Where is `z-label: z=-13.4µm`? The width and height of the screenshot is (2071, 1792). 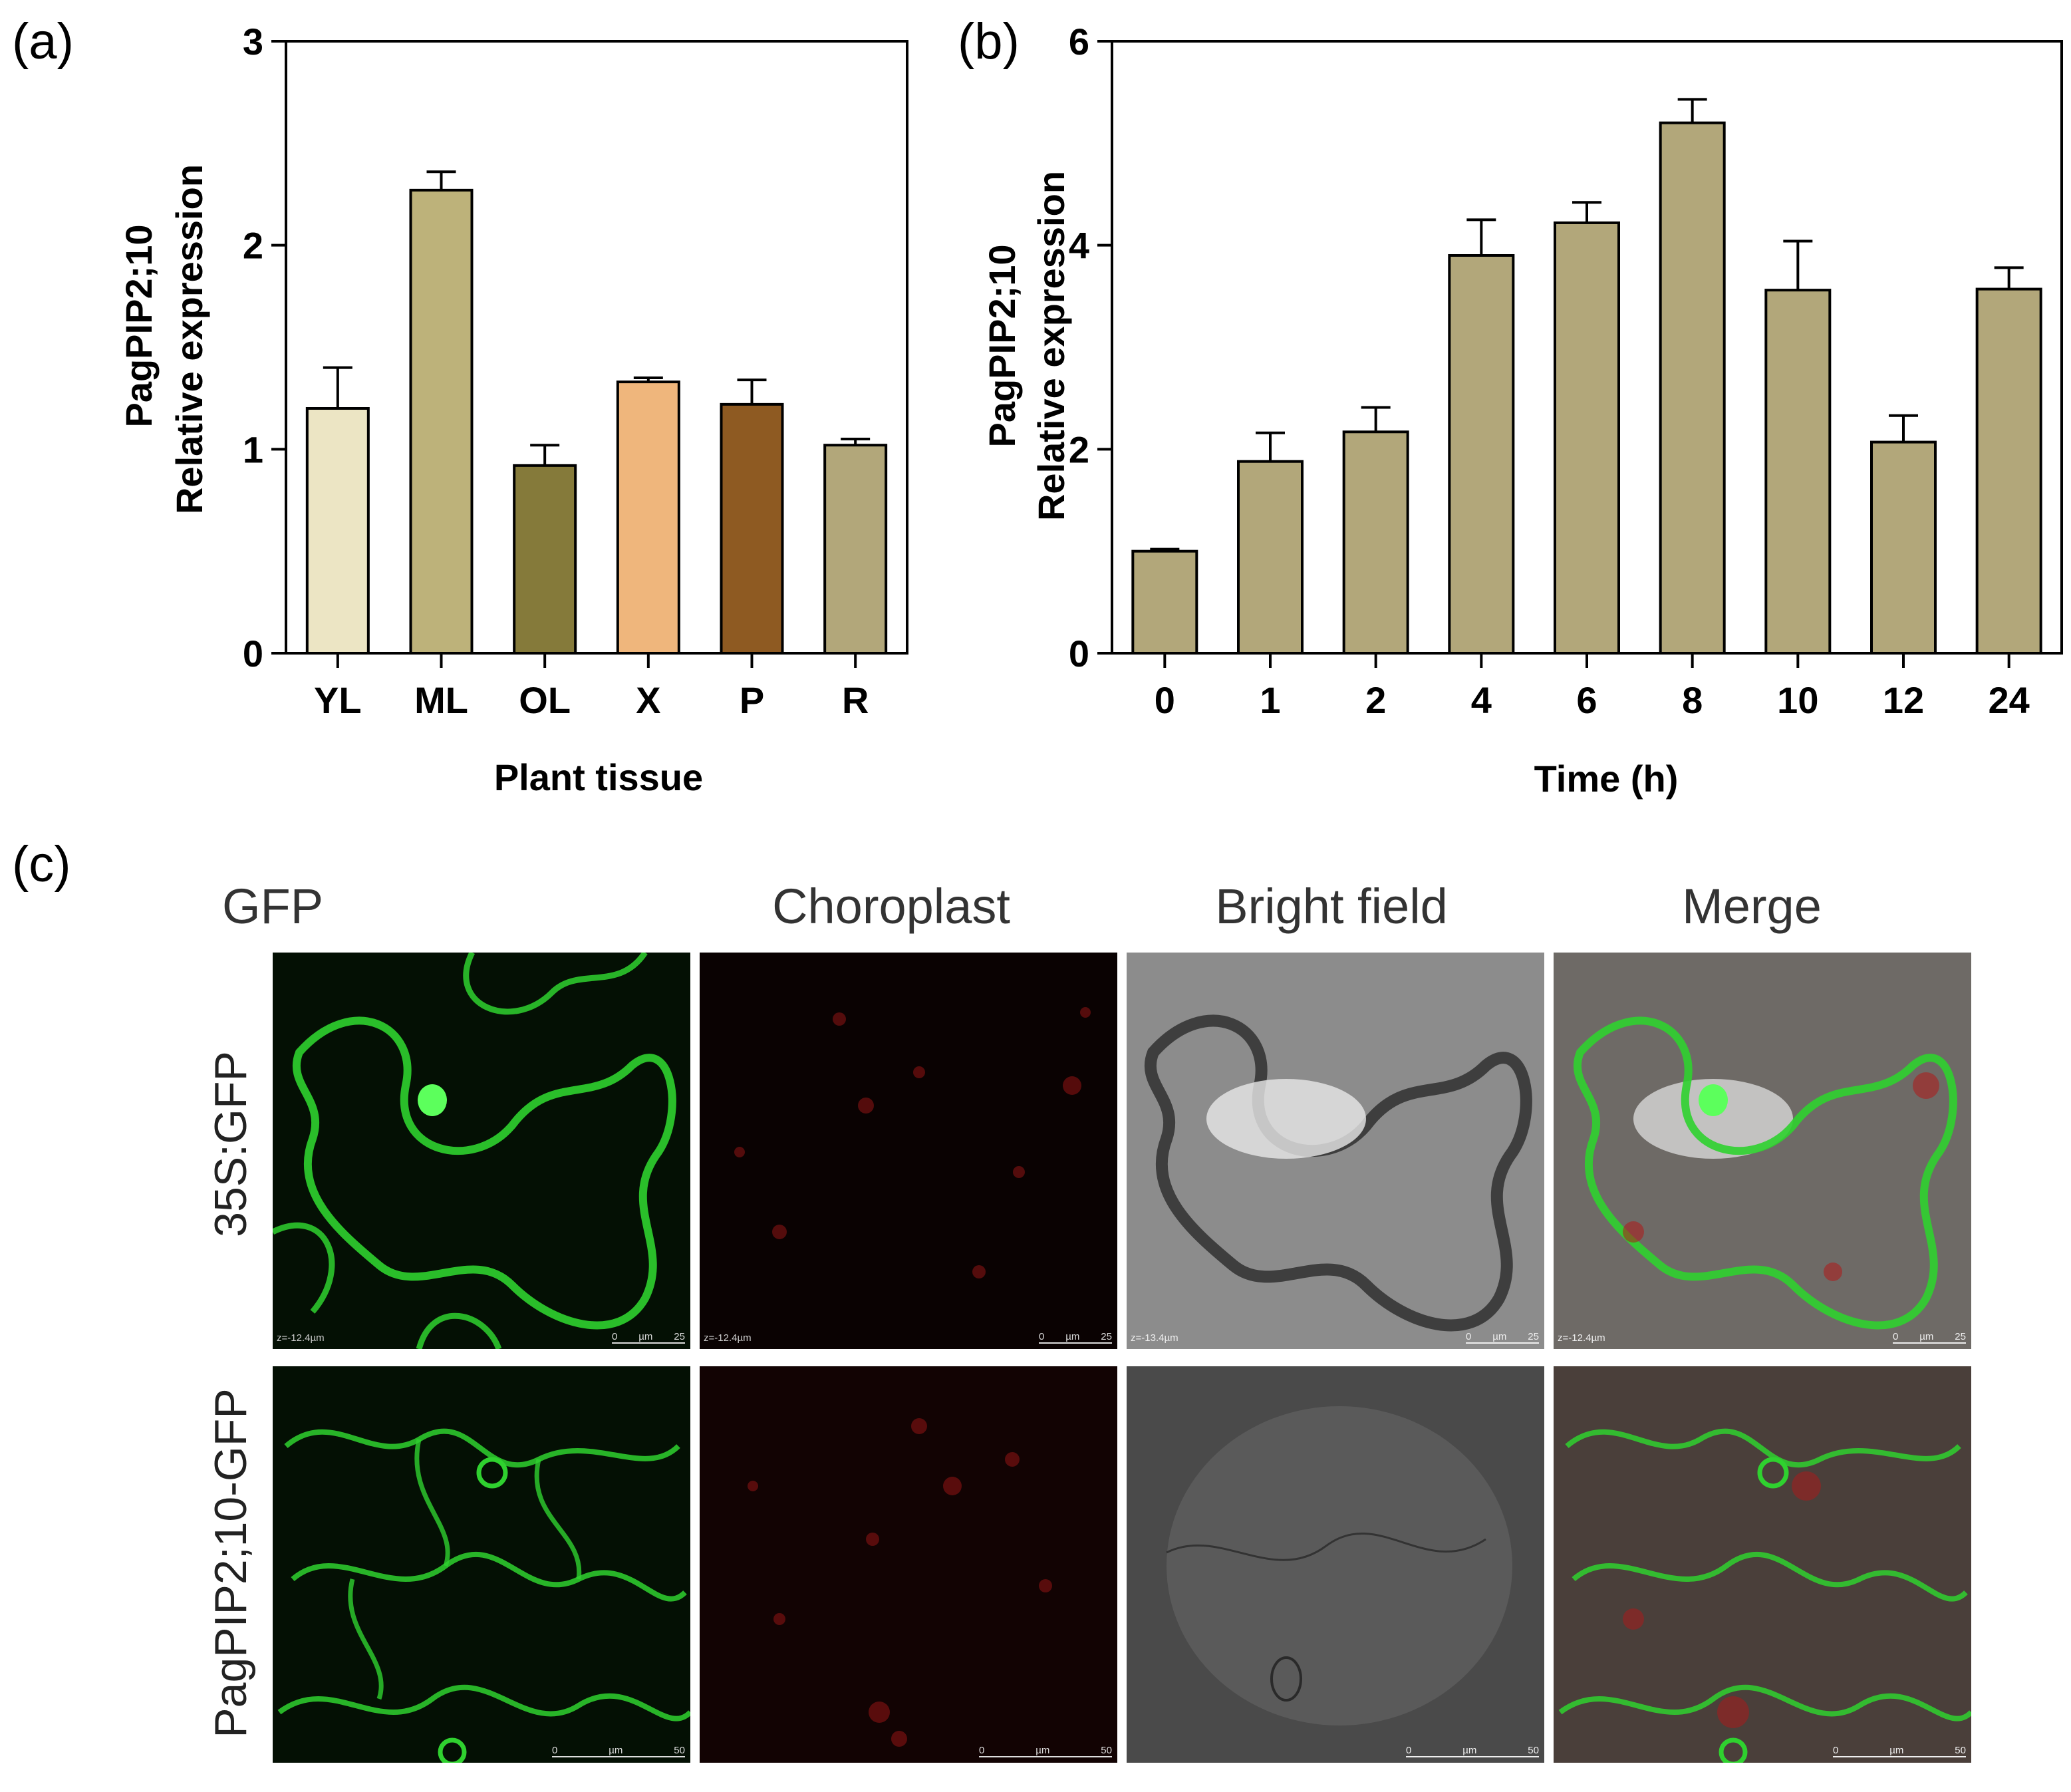 z-label: z=-13.4µm is located at coordinates (1154, 1338).